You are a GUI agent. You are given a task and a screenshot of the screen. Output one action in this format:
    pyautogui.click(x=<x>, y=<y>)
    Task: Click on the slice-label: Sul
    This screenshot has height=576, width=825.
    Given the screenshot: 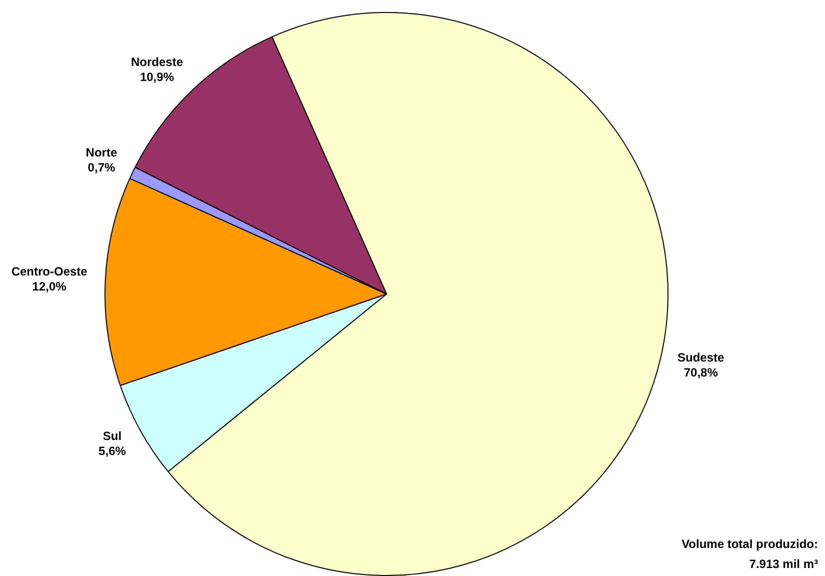 What is the action you would take?
    pyautogui.click(x=112, y=436)
    